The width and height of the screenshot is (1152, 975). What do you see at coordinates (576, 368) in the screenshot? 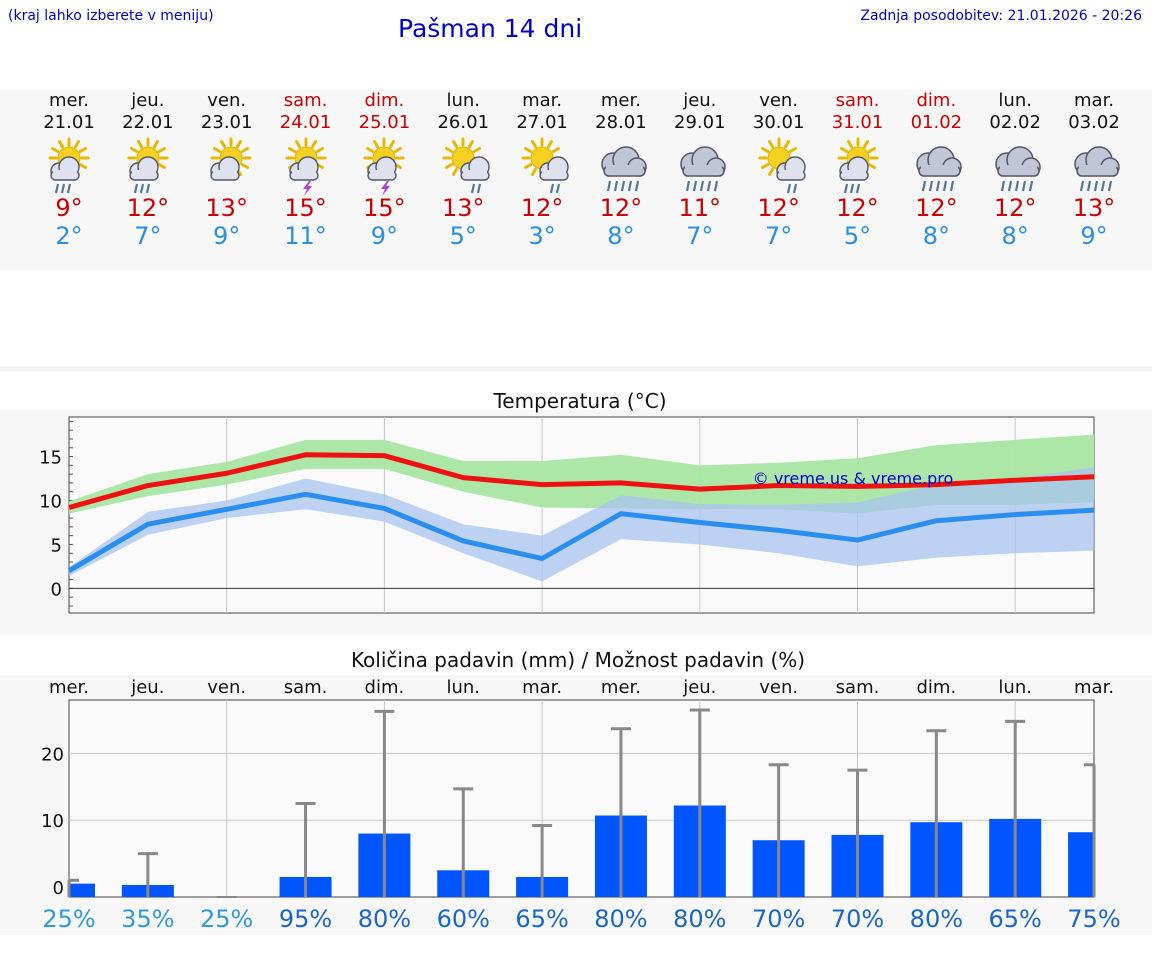
I see `section-divider` at bounding box center [576, 368].